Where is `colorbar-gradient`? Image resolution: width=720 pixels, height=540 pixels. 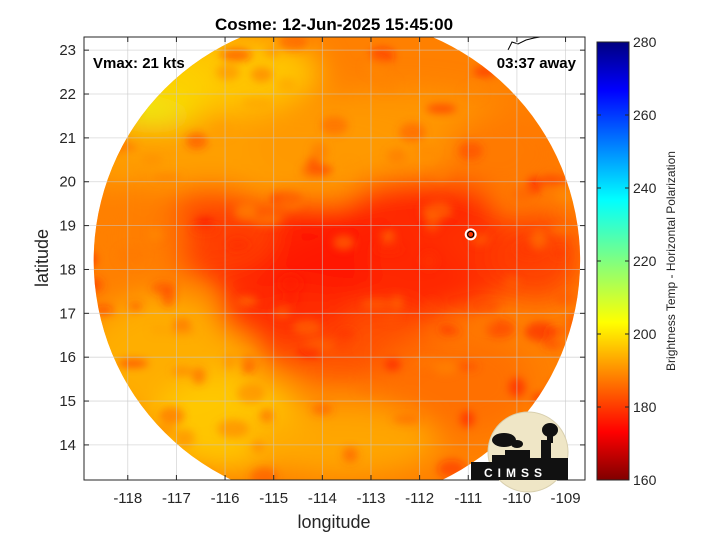
colorbar-gradient is located at coordinates (613, 261).